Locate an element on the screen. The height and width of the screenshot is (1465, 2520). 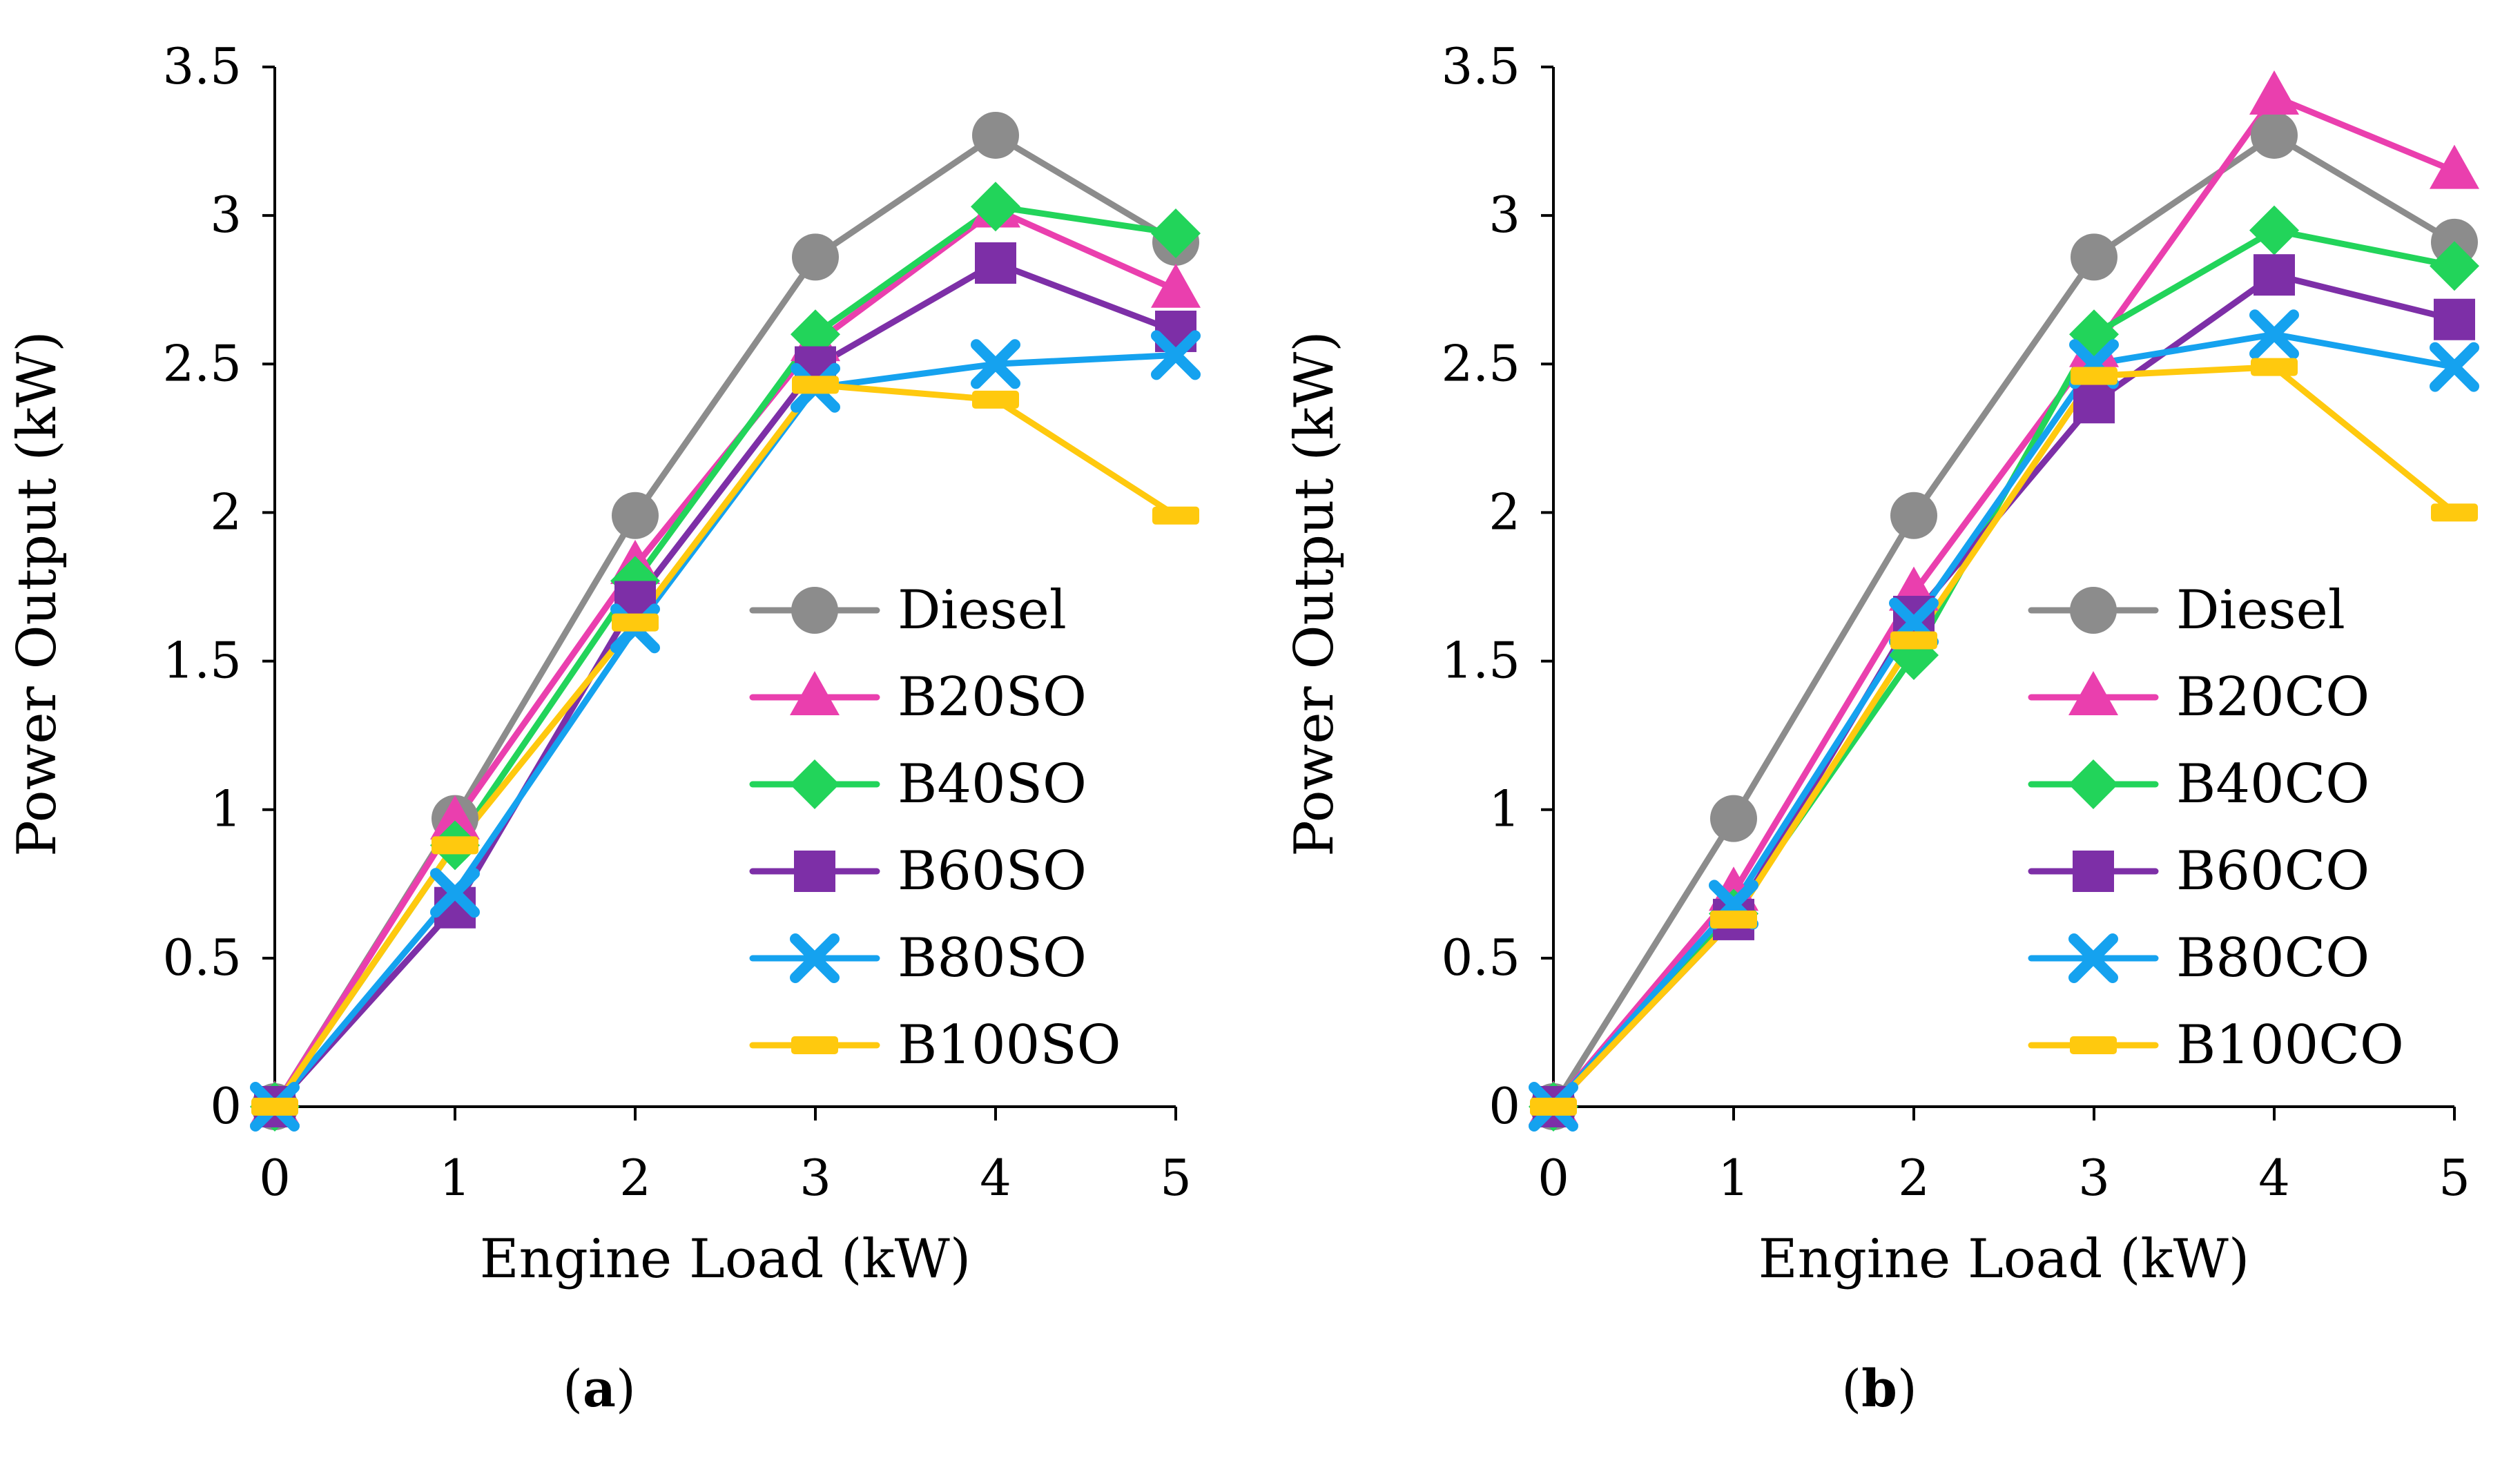
legend-label-b60co: B60CO is located at coordinates (2272, 871).